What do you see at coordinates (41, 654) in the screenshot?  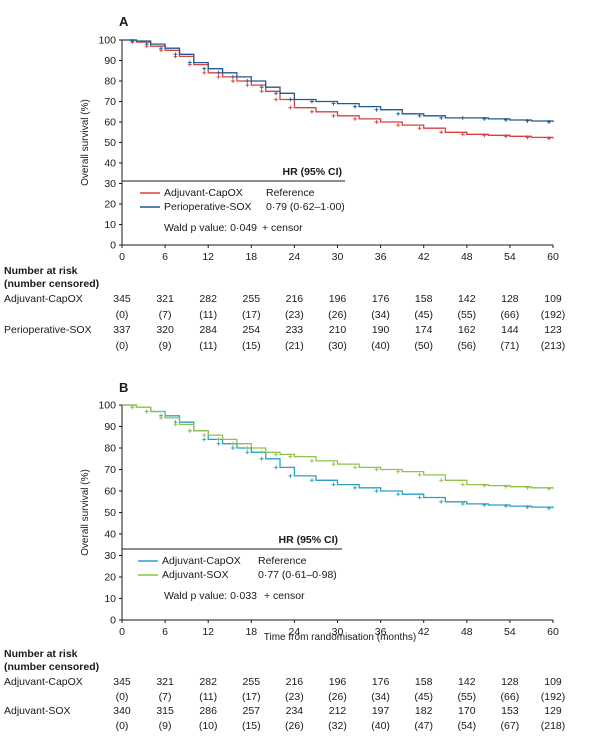 I see `risk-header-line1: Number at risk` at bounding box center [41, 654].